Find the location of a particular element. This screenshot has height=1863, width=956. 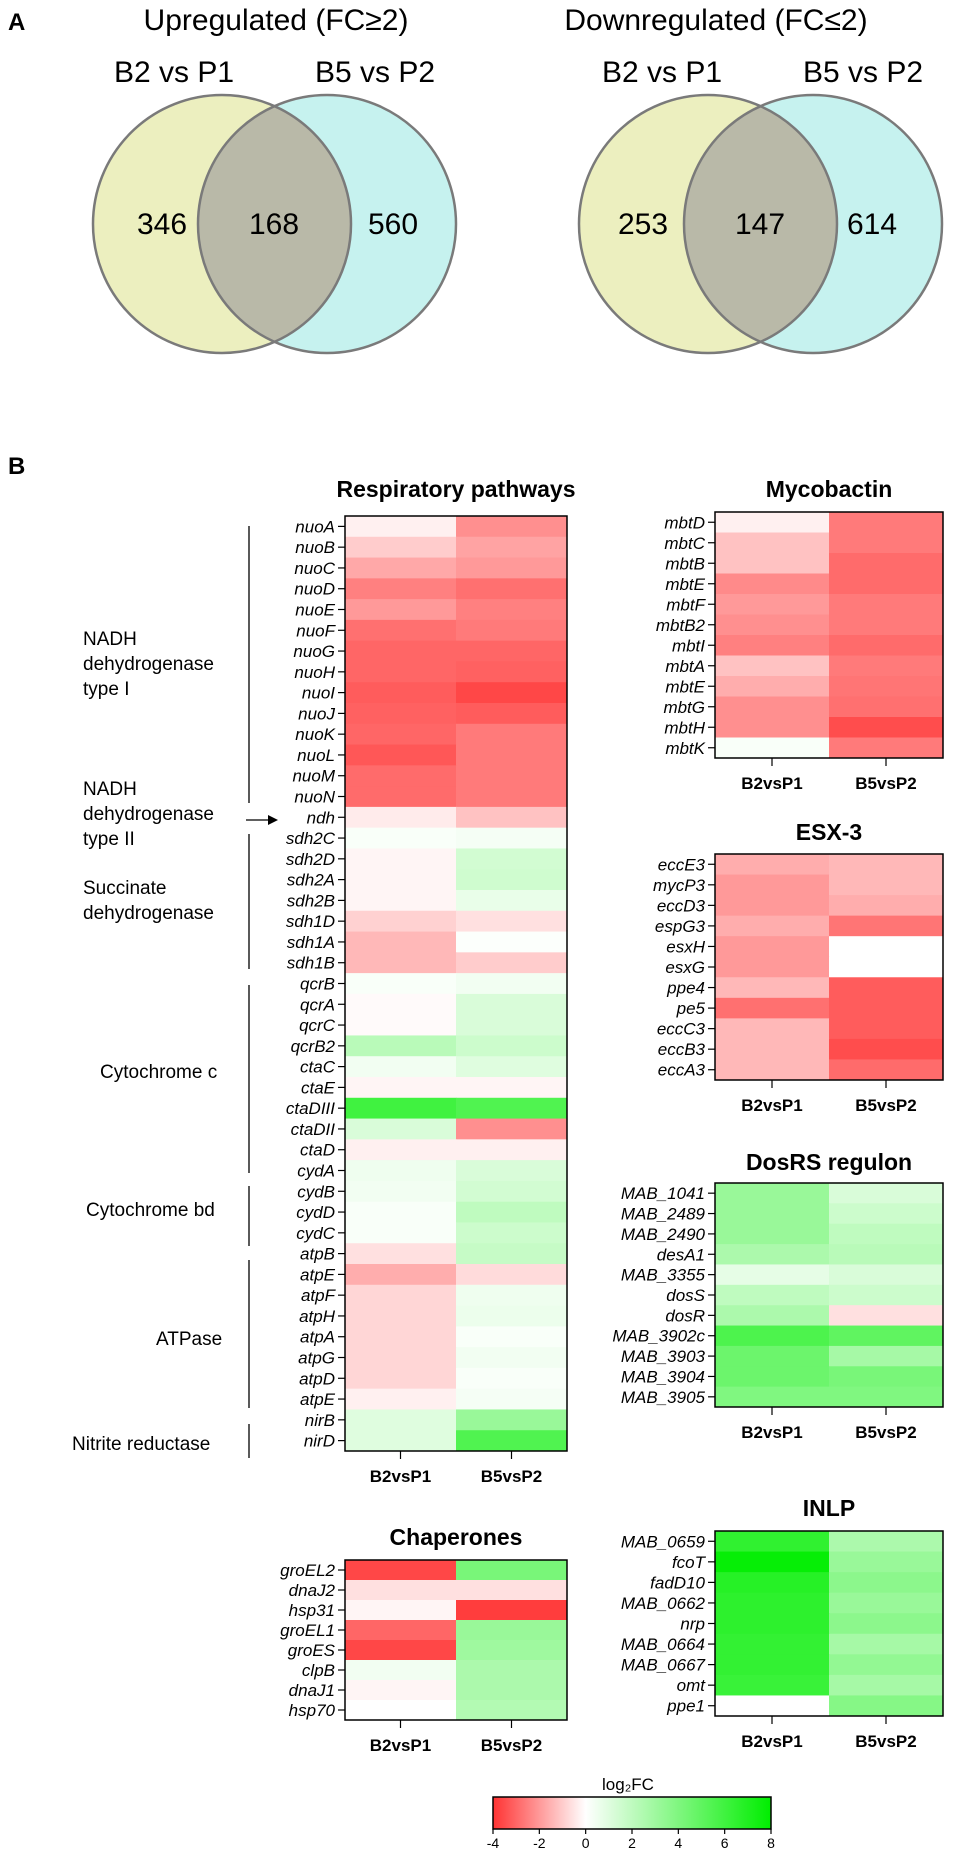

row-label: qcrB is located at coordinates (317, 984).